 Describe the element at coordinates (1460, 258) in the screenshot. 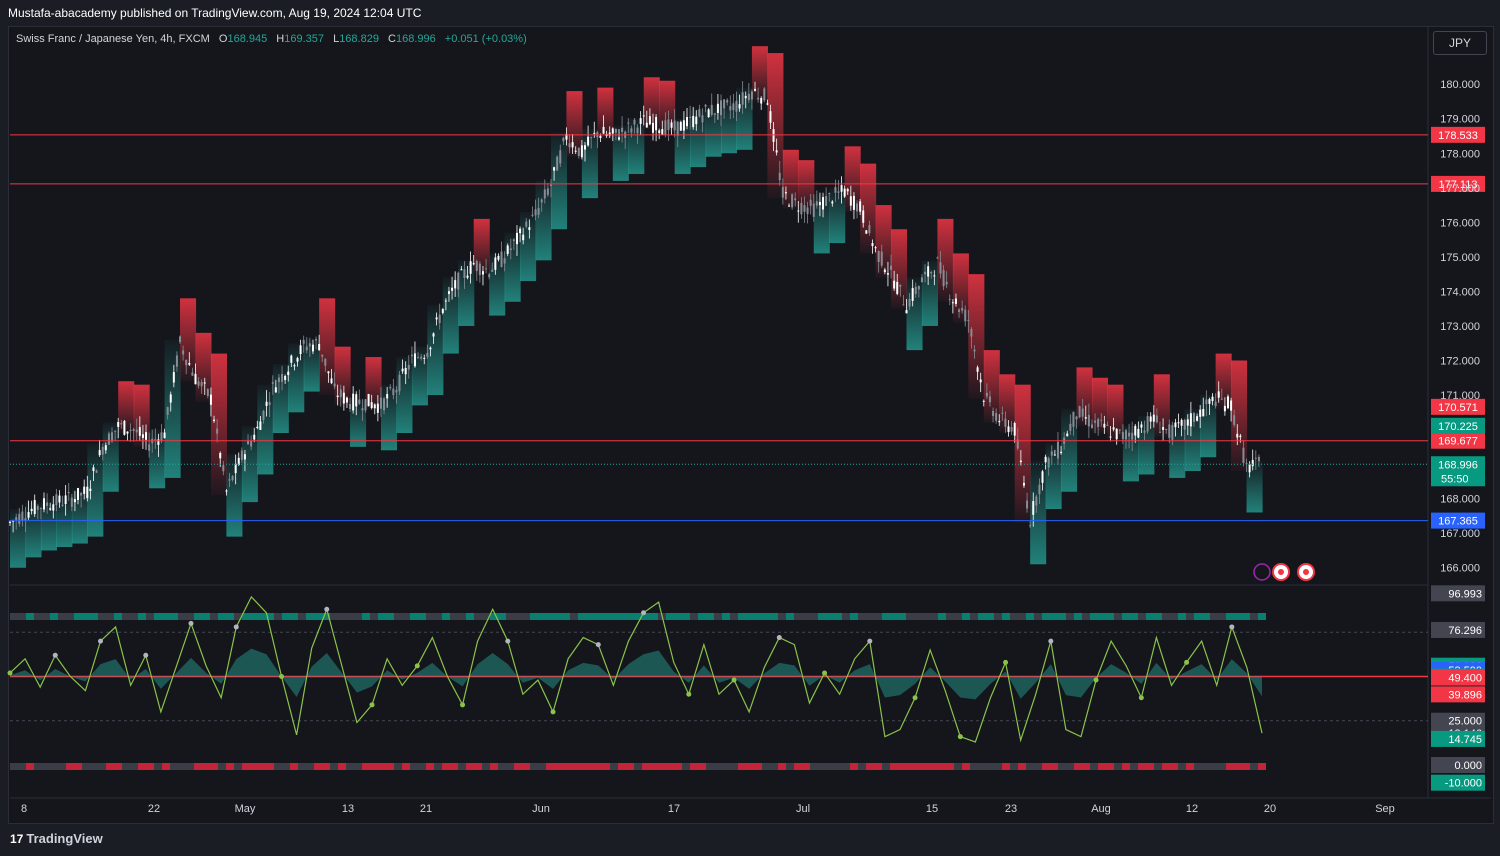

I see `price-tick-label: 175.000` at that location.